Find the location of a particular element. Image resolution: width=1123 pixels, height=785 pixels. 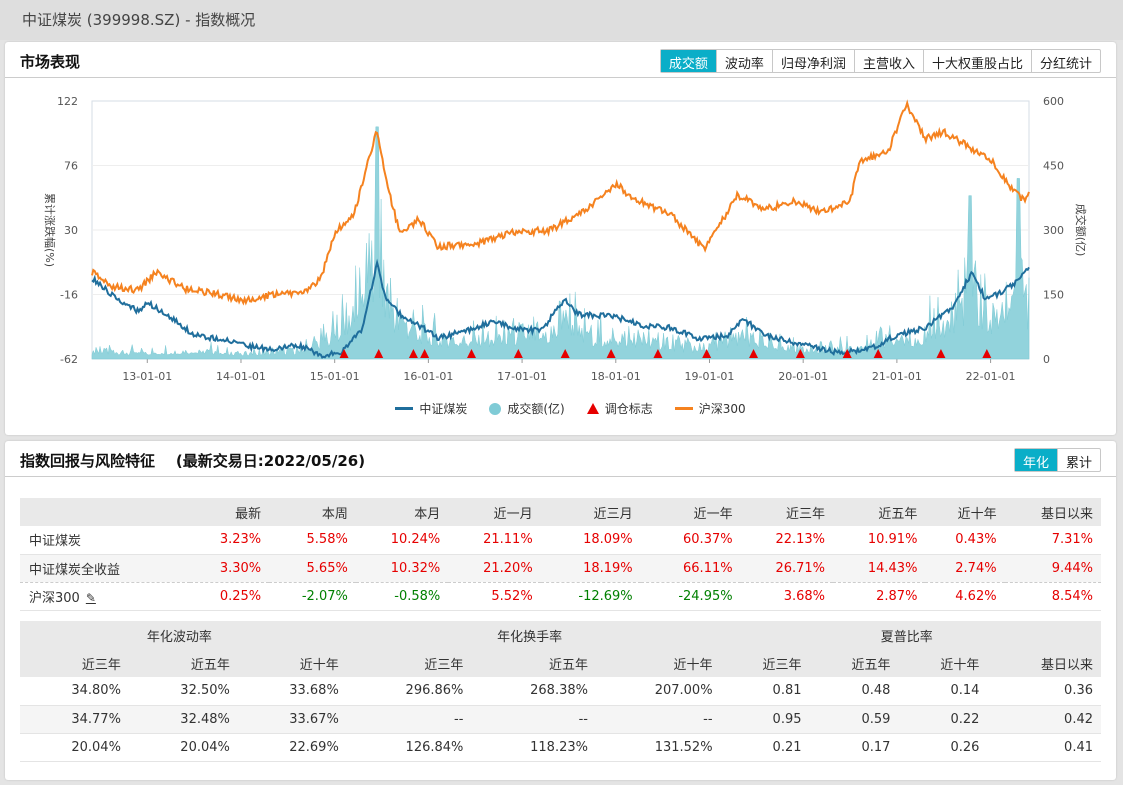

column-header: 近五年 is located at coordinates (879, 512).